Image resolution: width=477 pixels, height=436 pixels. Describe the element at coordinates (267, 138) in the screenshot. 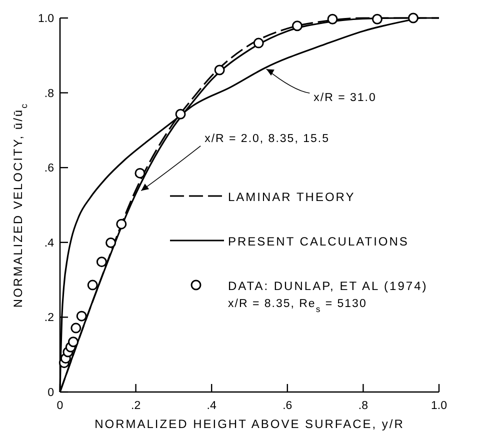

I see `annotation: x/R = 2.0, 8.35, 15.5` at that location.